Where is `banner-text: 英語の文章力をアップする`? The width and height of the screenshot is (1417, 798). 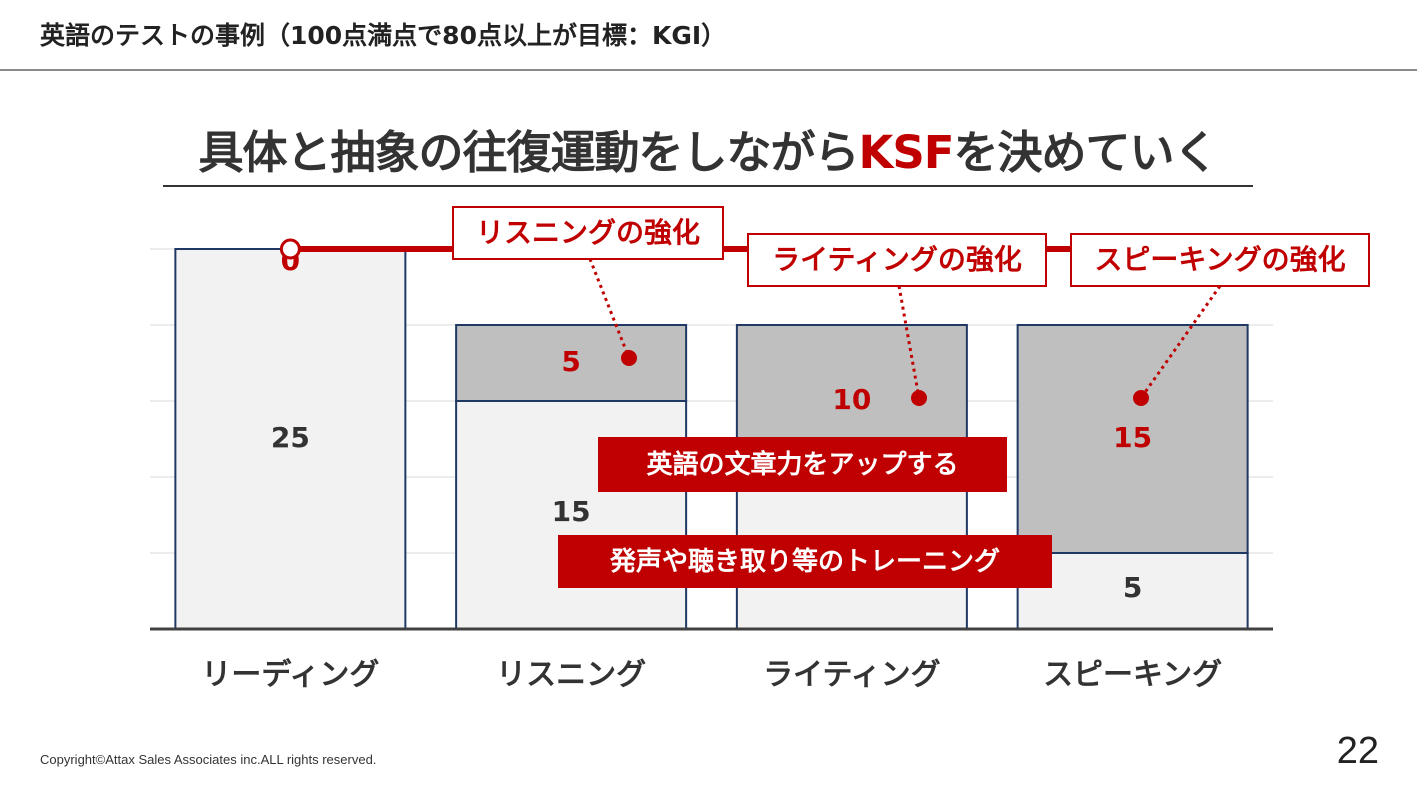
banner-text: 英語の文章力をアップする is located at coordinates (802, 464).